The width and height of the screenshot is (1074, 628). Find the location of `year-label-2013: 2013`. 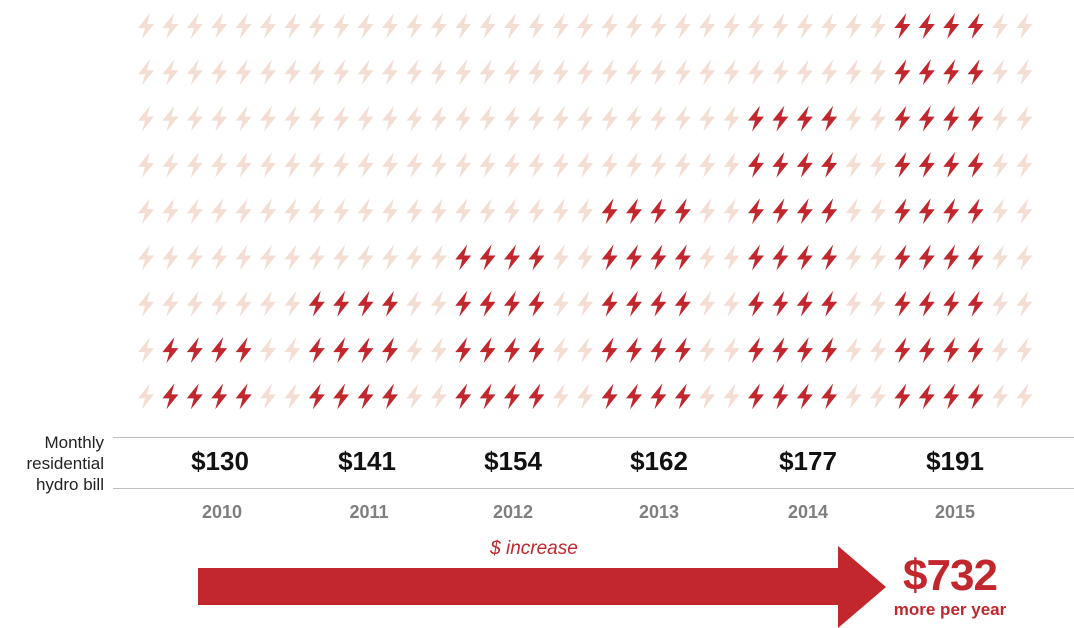

year-label-2013: 2013 is located at coordinates (659, 512).